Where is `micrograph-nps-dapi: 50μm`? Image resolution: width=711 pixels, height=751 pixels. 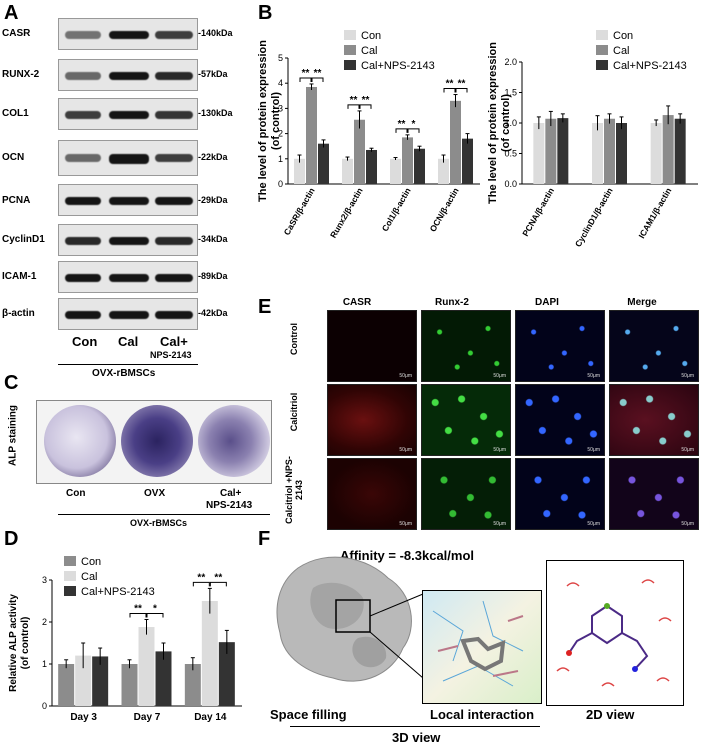 micrograph-nps-dapi: 50μm is located at coordinates (560, 494).